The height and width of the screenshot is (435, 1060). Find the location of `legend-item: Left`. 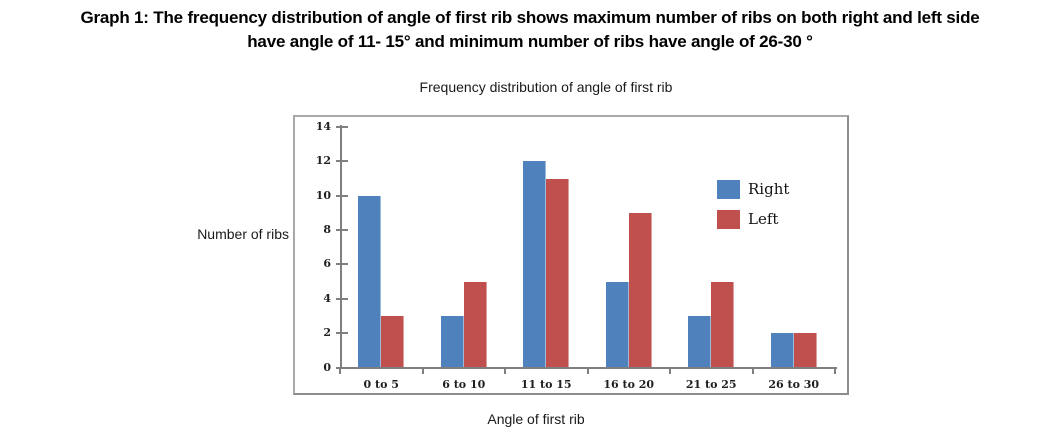

legend-item: Left is located at coordinates (747, 219).